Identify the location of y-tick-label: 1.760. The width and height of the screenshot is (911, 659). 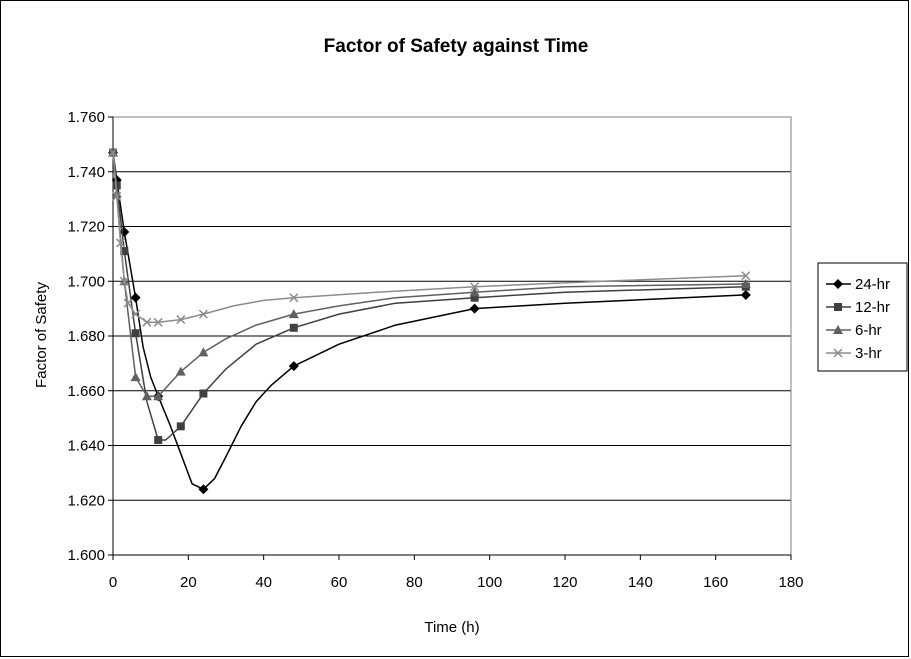
(86, 117).